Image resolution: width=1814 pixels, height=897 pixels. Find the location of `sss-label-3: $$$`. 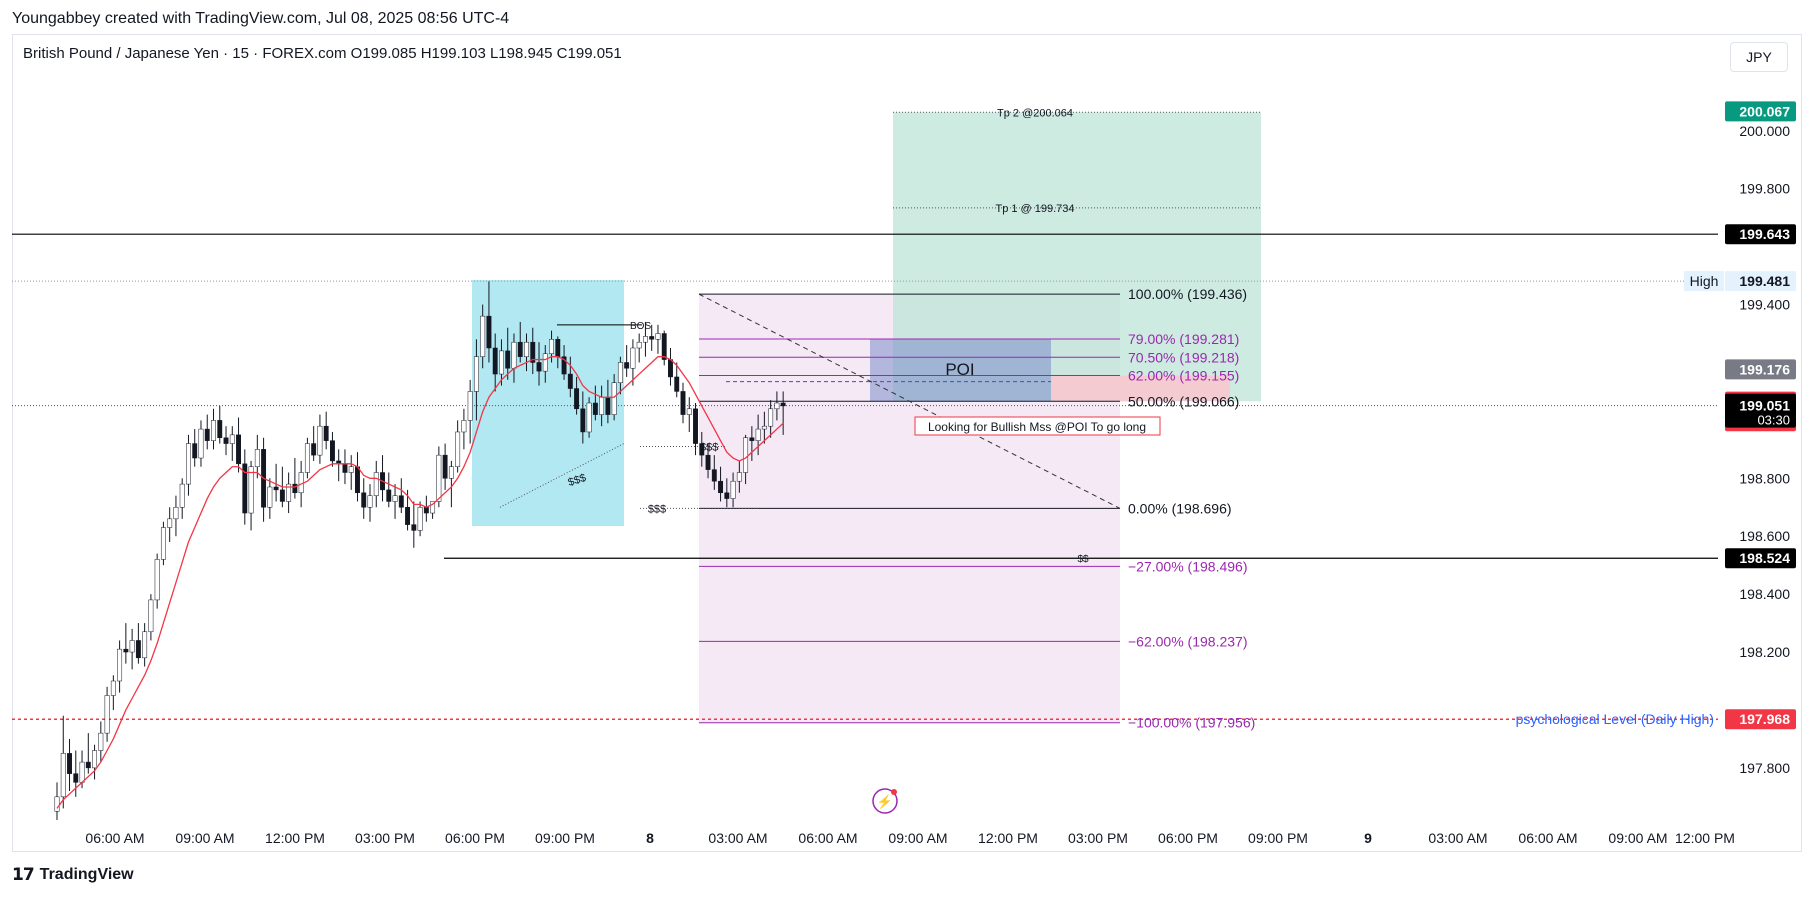

sss-label-3: $$$ is located at coordinates (576, 480).